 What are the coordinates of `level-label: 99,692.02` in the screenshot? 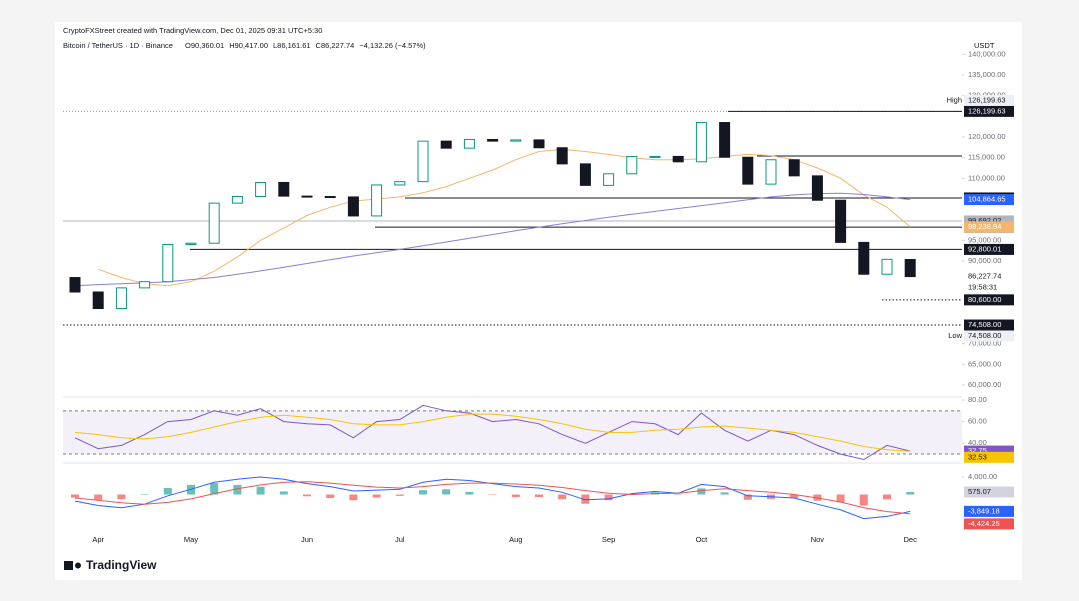 It's located at (984, 220).